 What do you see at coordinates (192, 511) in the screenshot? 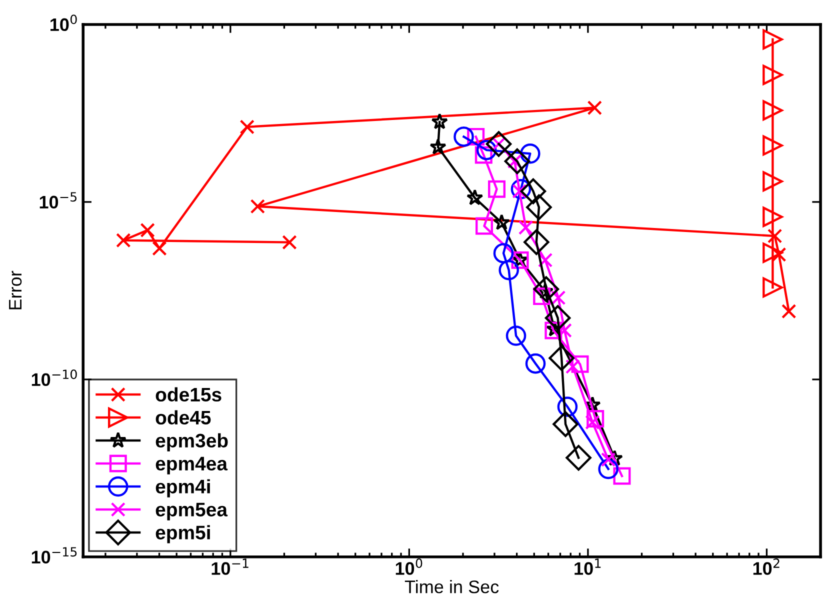
I see `legend-label: epm5ea` at bounding box center [192, 511].